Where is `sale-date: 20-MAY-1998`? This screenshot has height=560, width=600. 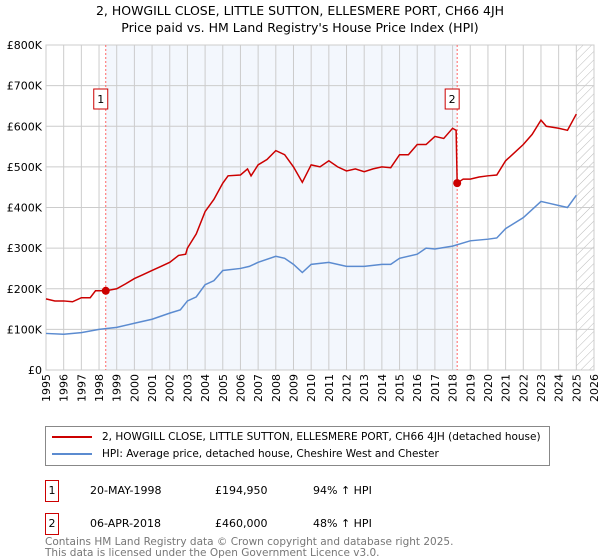
sale-date: 20-MAY-1998 is located at coordinates (126, 490).